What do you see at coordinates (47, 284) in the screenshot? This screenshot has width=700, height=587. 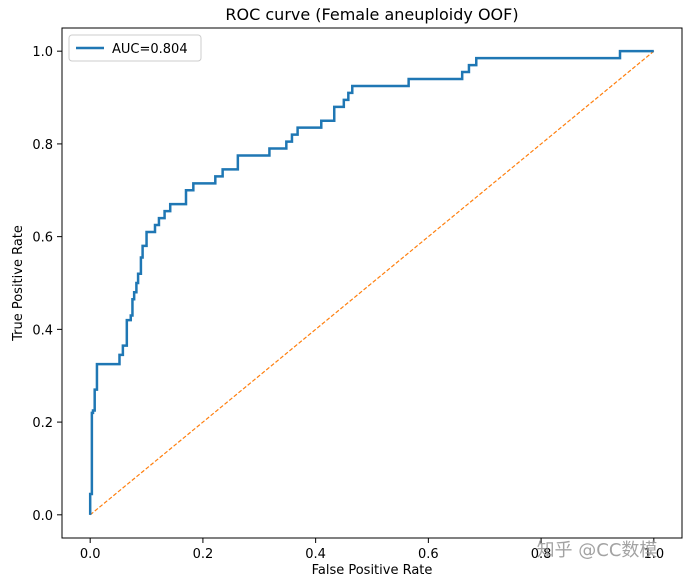 I see `y-axis-ticks: 0.0 0.2 0.4 0.6 0.8 1.0` at bounding box center [47, 284].